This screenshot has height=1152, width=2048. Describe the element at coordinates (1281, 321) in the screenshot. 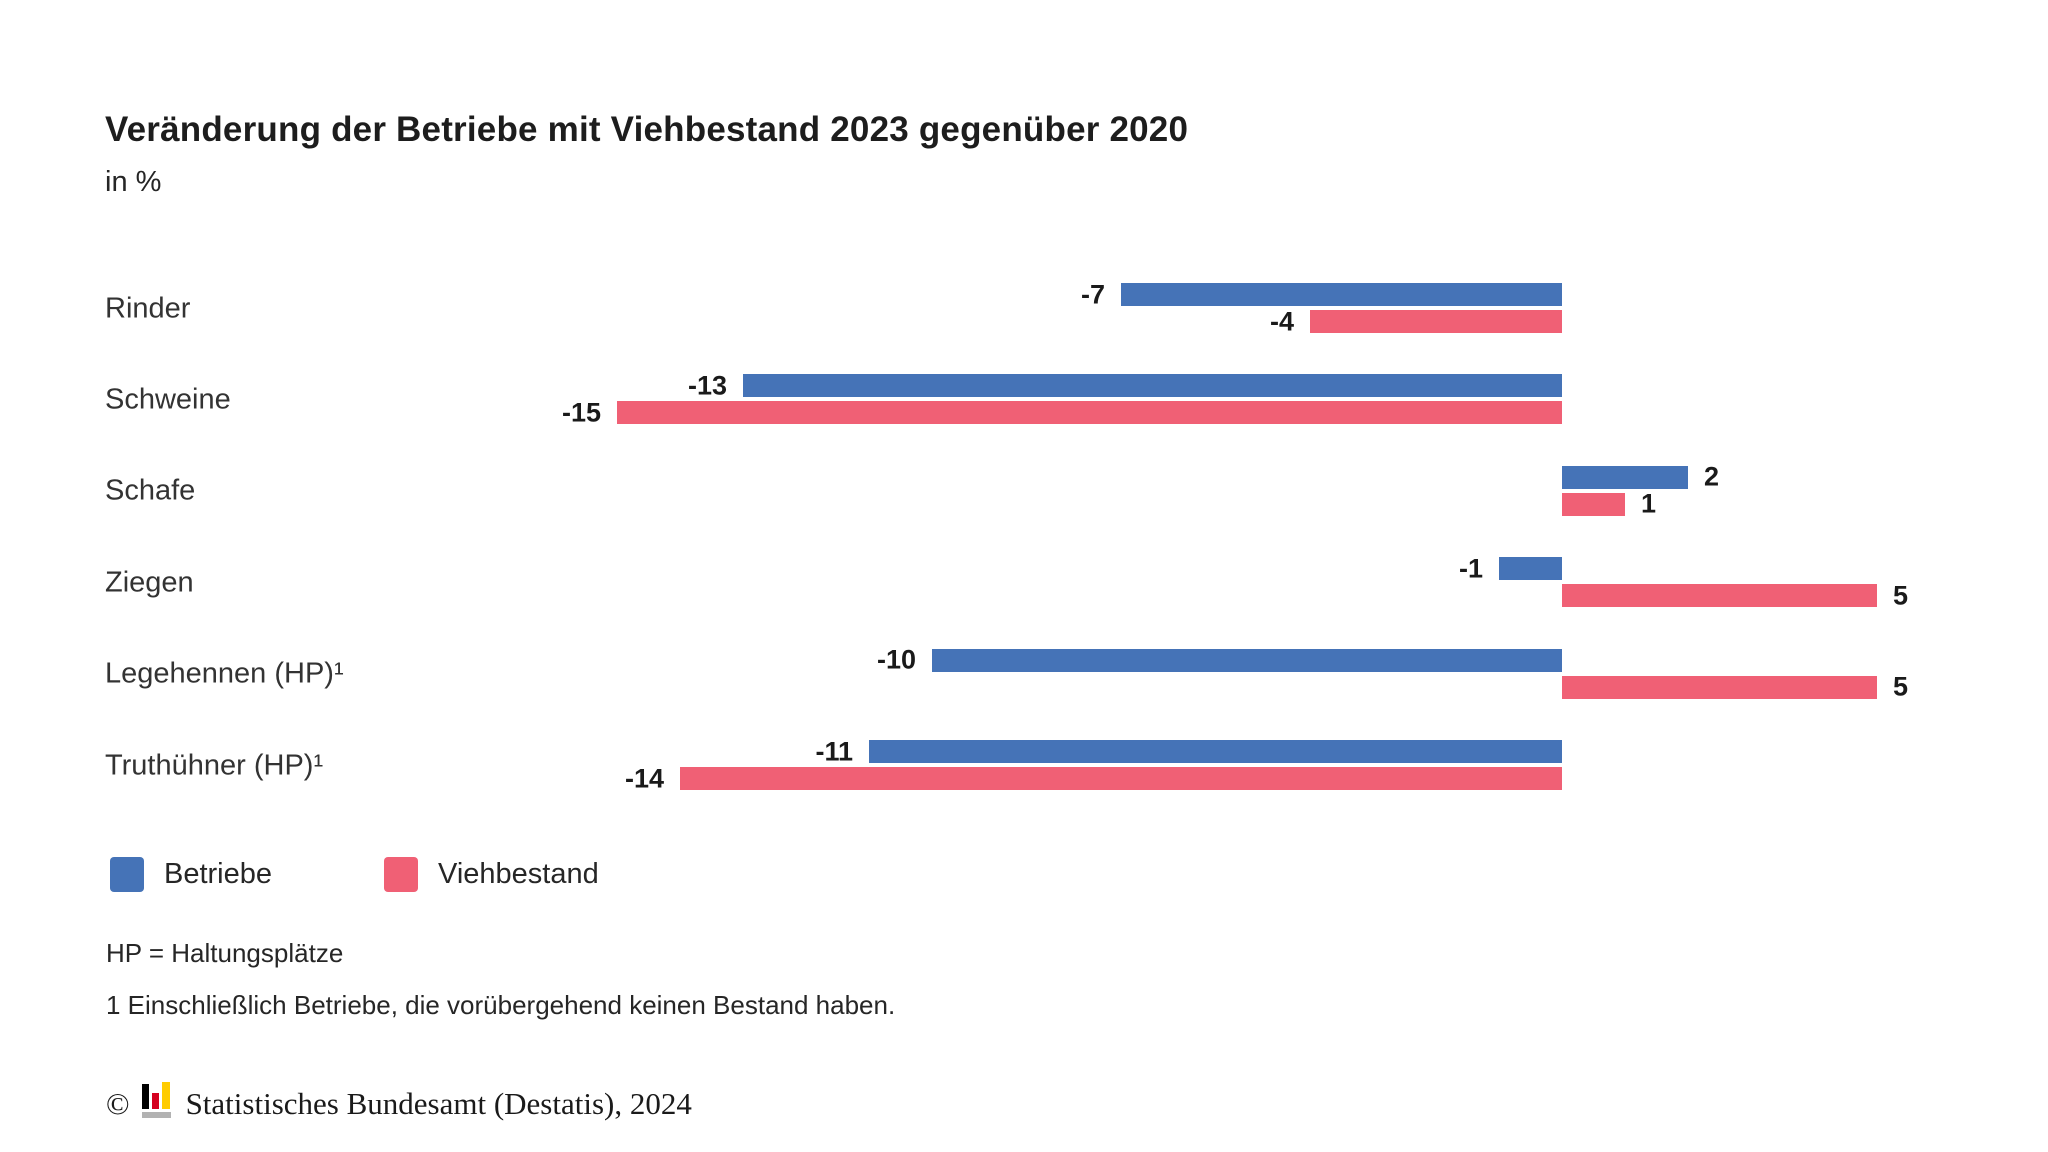

I see `value-label: -4` at that location.